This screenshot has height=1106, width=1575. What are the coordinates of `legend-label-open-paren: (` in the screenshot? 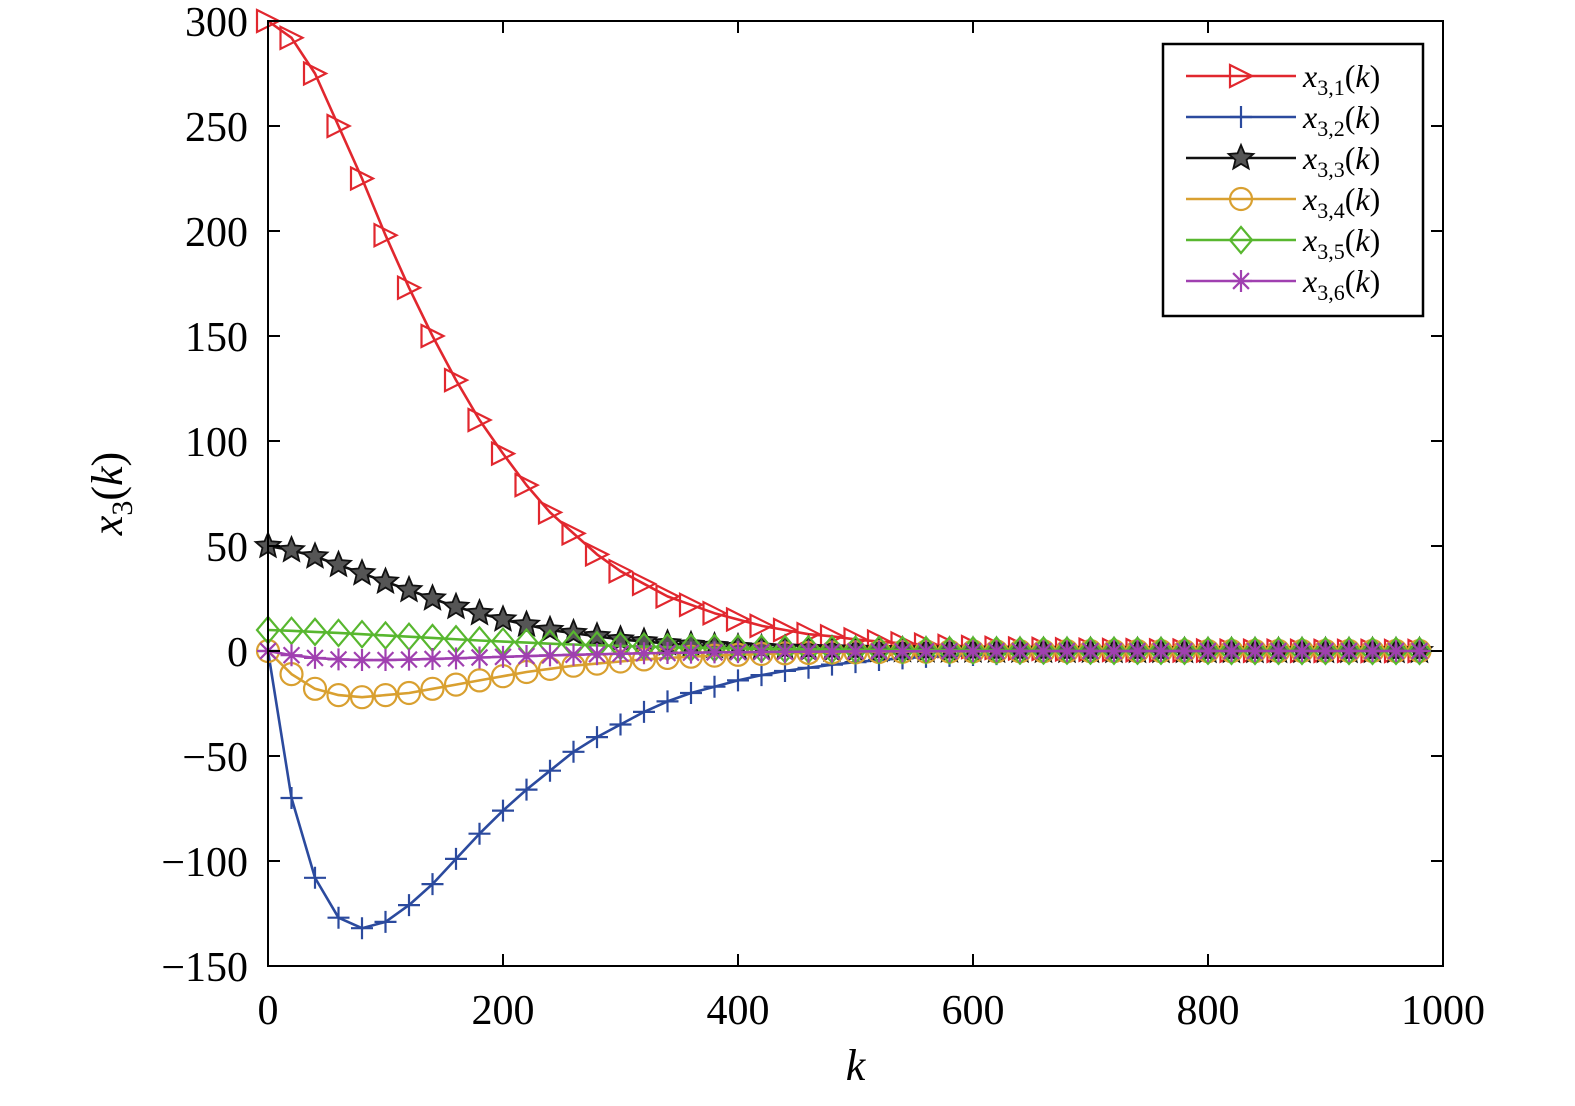 It's located at (1350, 281).